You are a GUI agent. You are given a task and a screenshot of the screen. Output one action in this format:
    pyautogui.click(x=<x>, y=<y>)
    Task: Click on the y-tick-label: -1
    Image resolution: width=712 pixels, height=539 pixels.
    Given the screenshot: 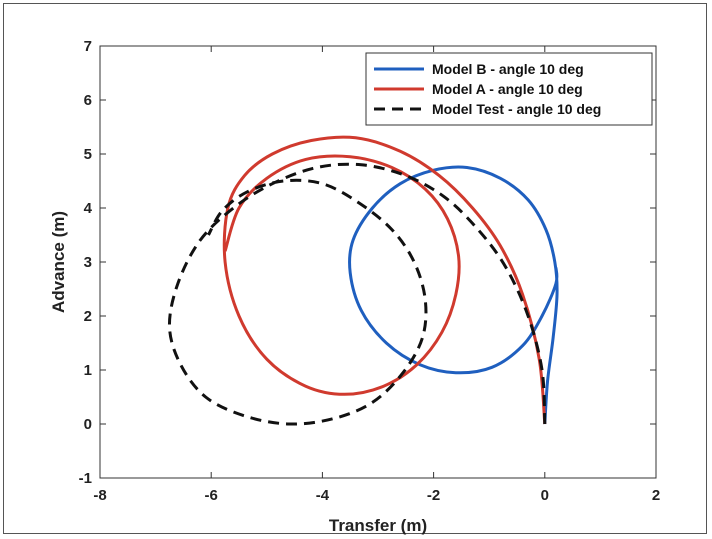 What is the action you would take?
    pyautogui.click(x=85, y=478)
    